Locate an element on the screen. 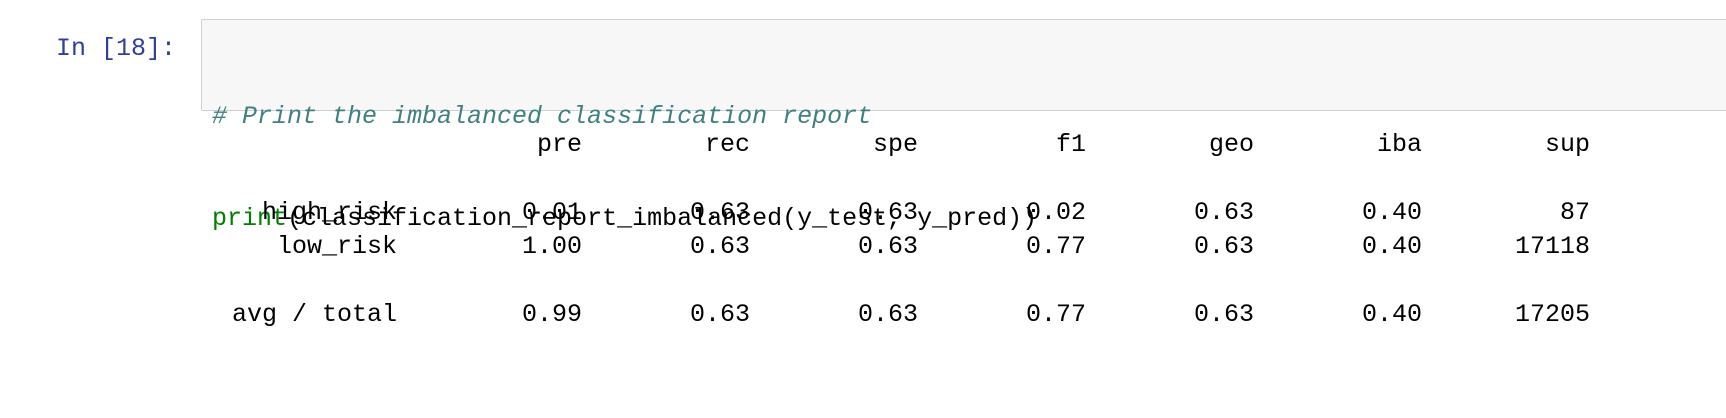 Image resolution: width=1726 pixels, height=418 pixels. row-label-low-risk: low_risk is located at coordinates (336, 246).